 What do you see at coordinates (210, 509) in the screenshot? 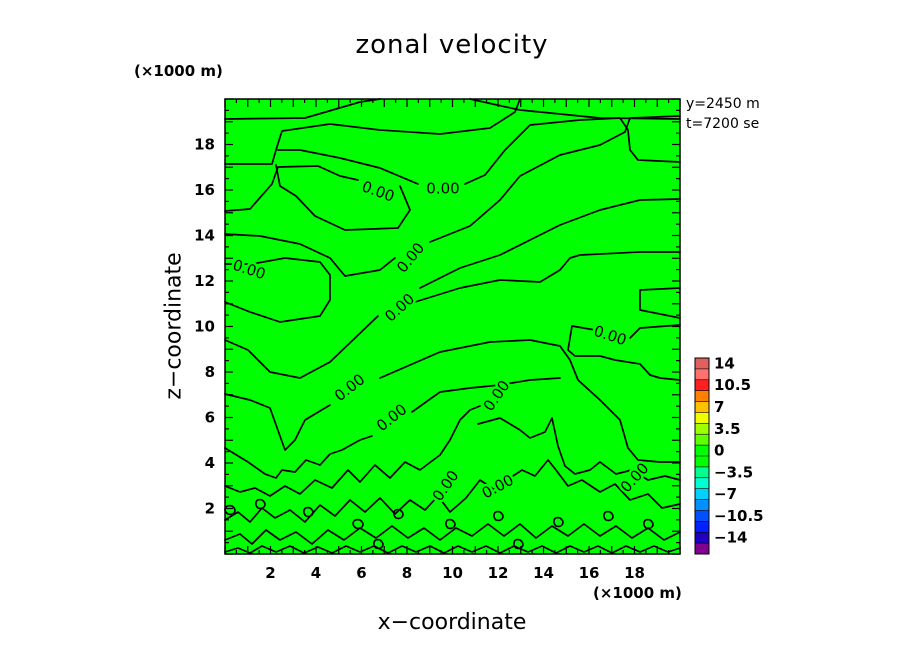
I see `y-tick-label: 2` at bounding box center [210, 509].